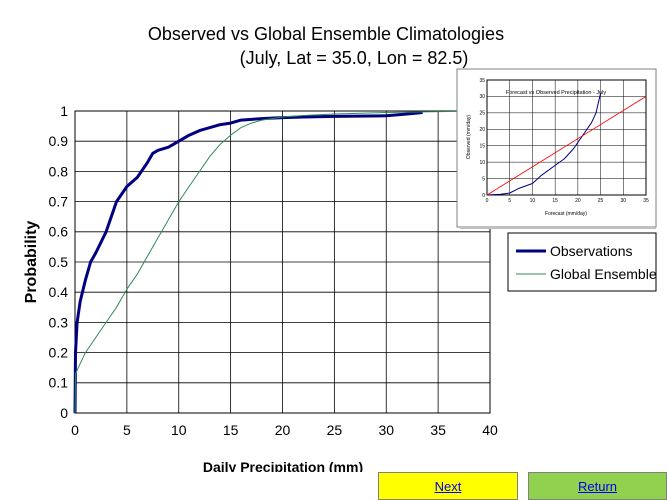 This screenshot has width=667, height=500. Describe the element at coordinates (566, 214) in the screenshot. I see `inset-x-label: Forecast (mm/day)` at that location.